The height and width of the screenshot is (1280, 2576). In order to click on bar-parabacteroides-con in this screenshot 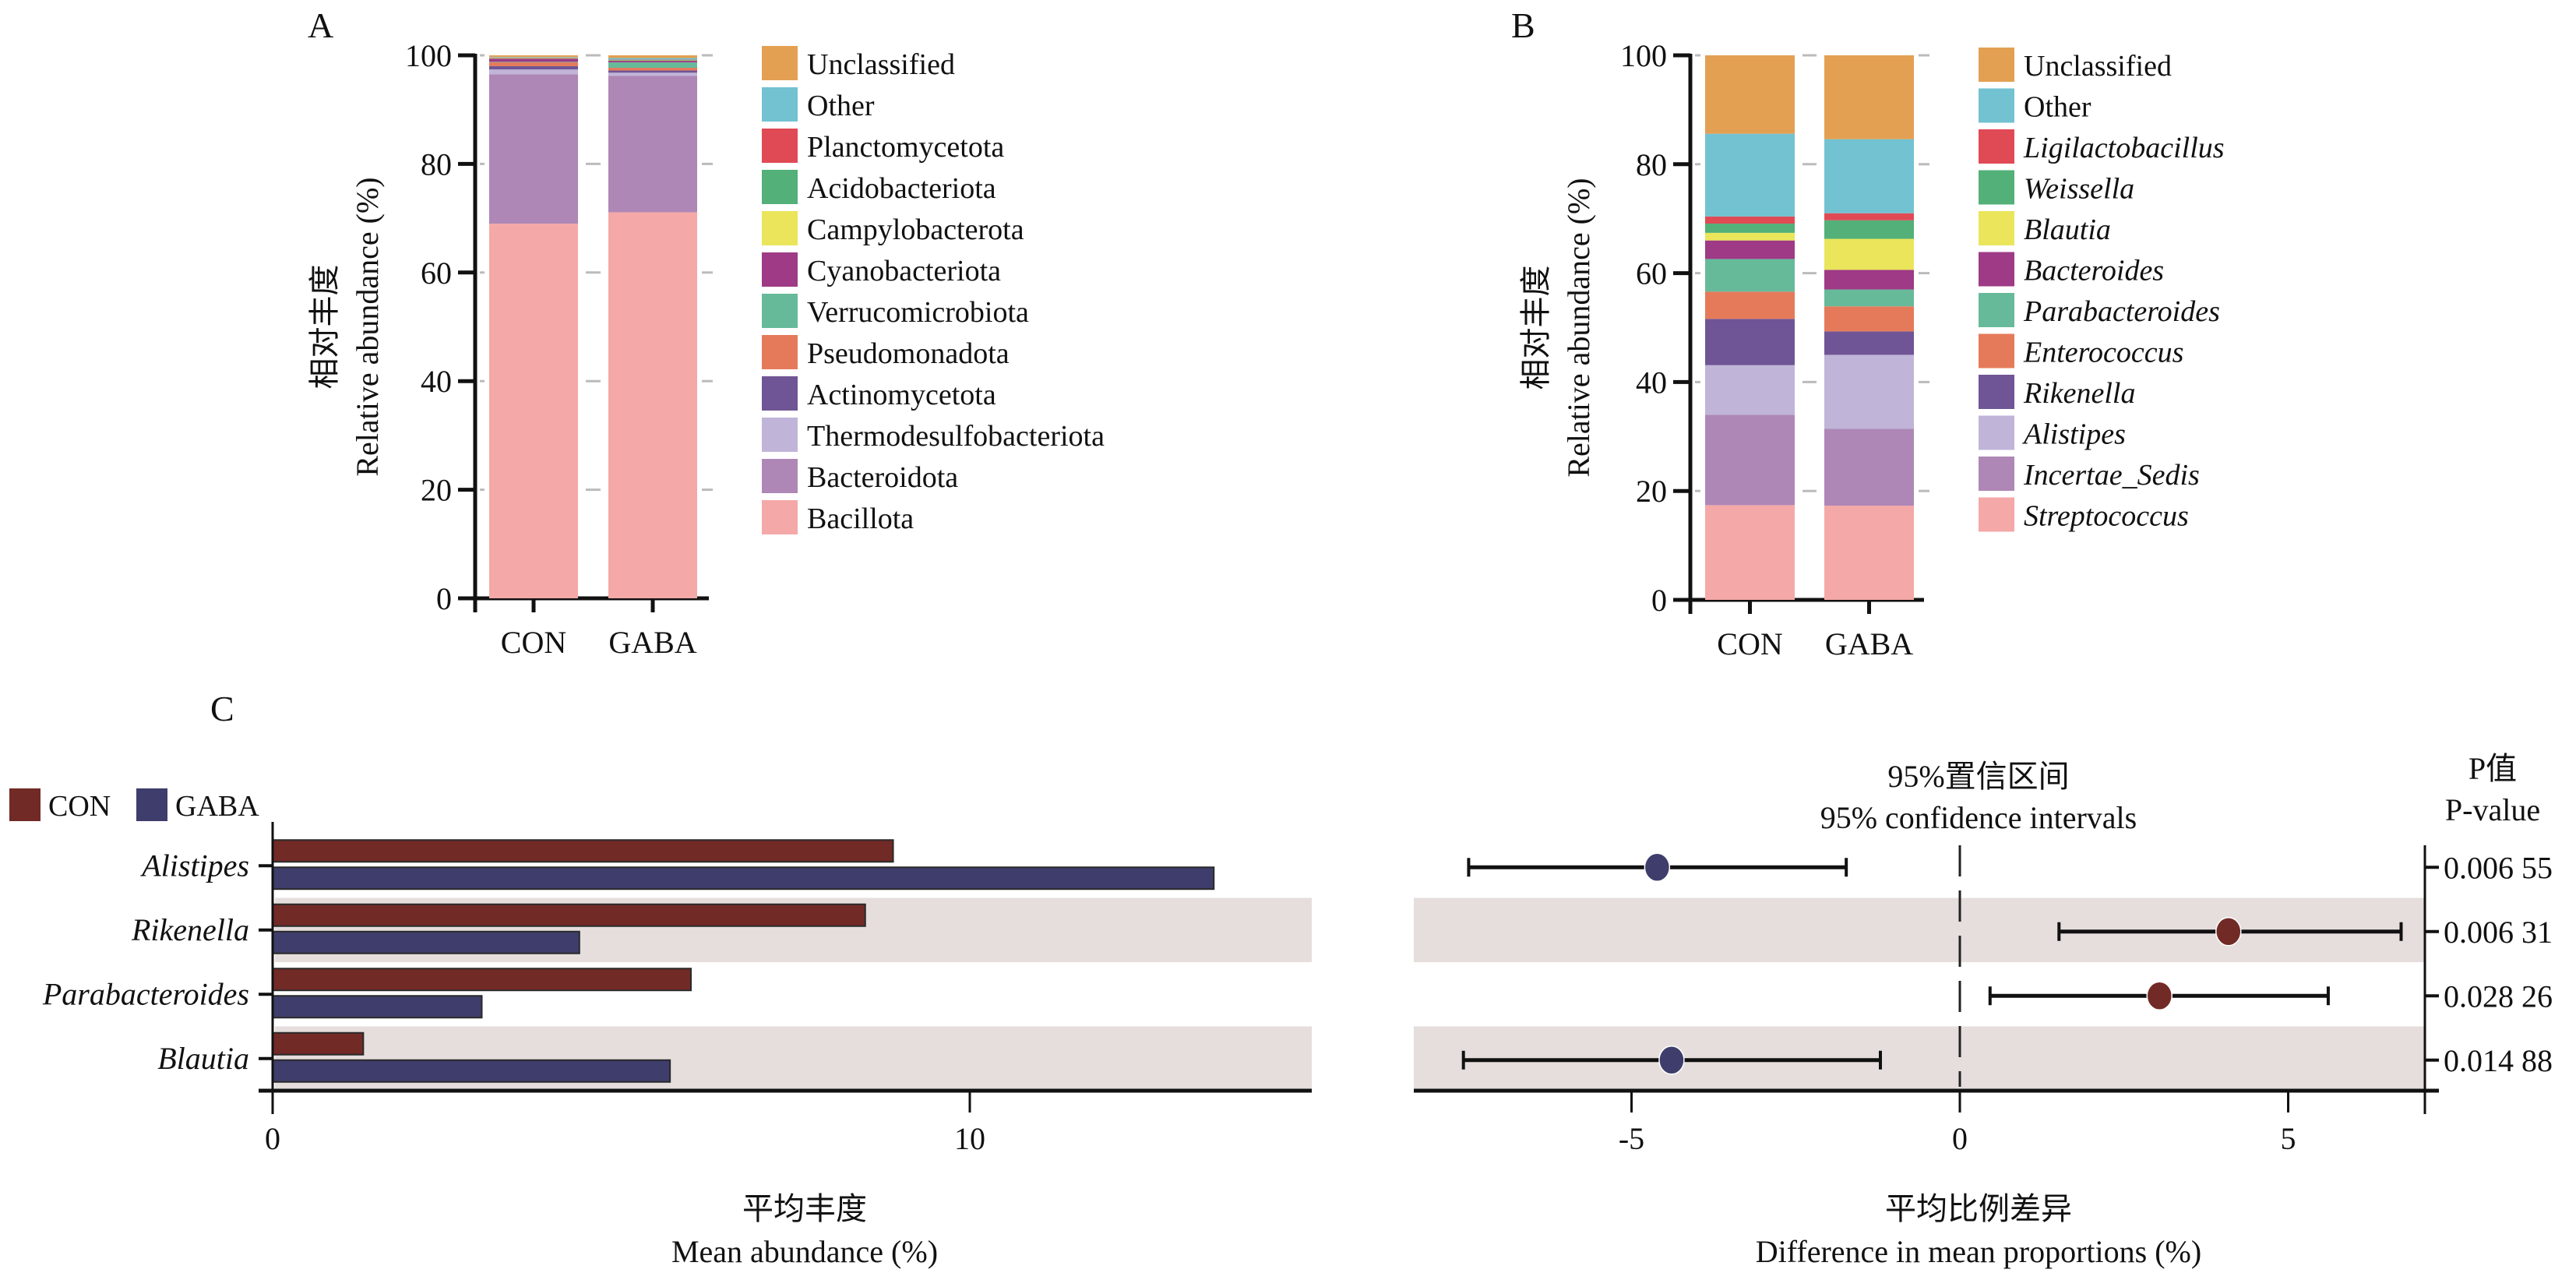, I will do `click(482, 980)`.